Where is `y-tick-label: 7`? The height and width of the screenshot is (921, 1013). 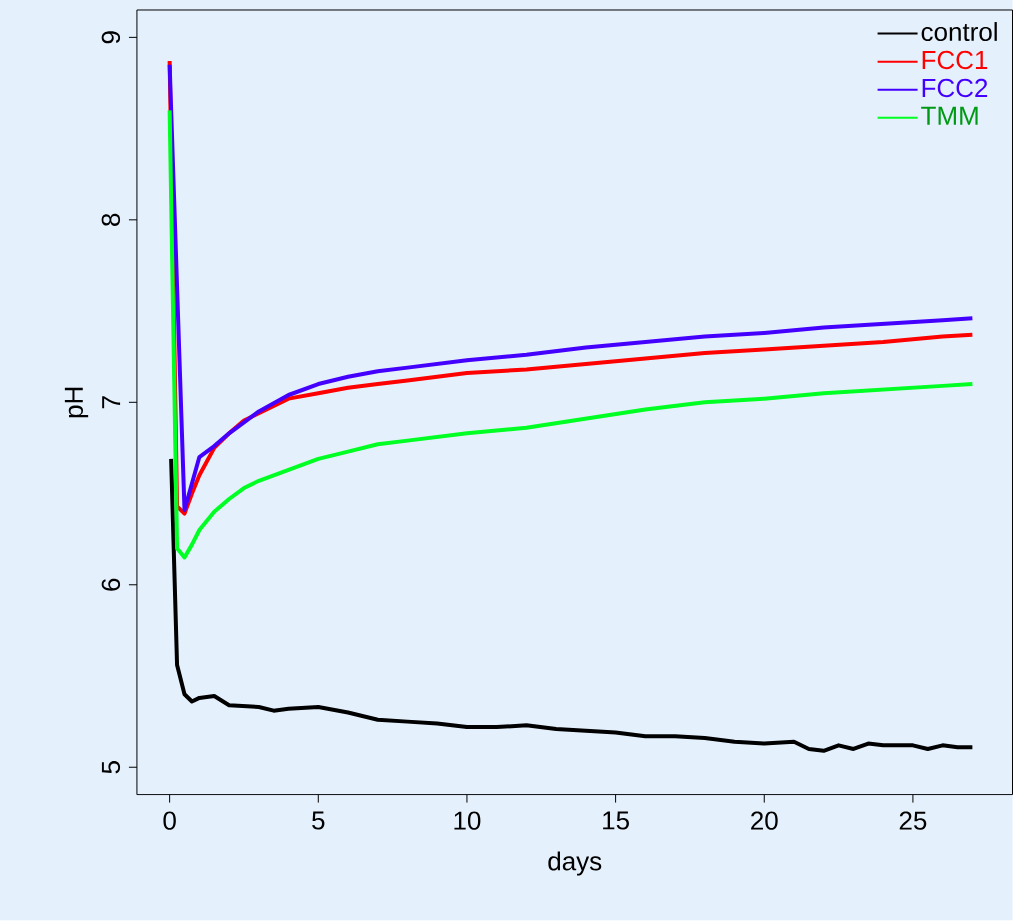
y-tick-label: 7 is located at coordinates (111, 402).